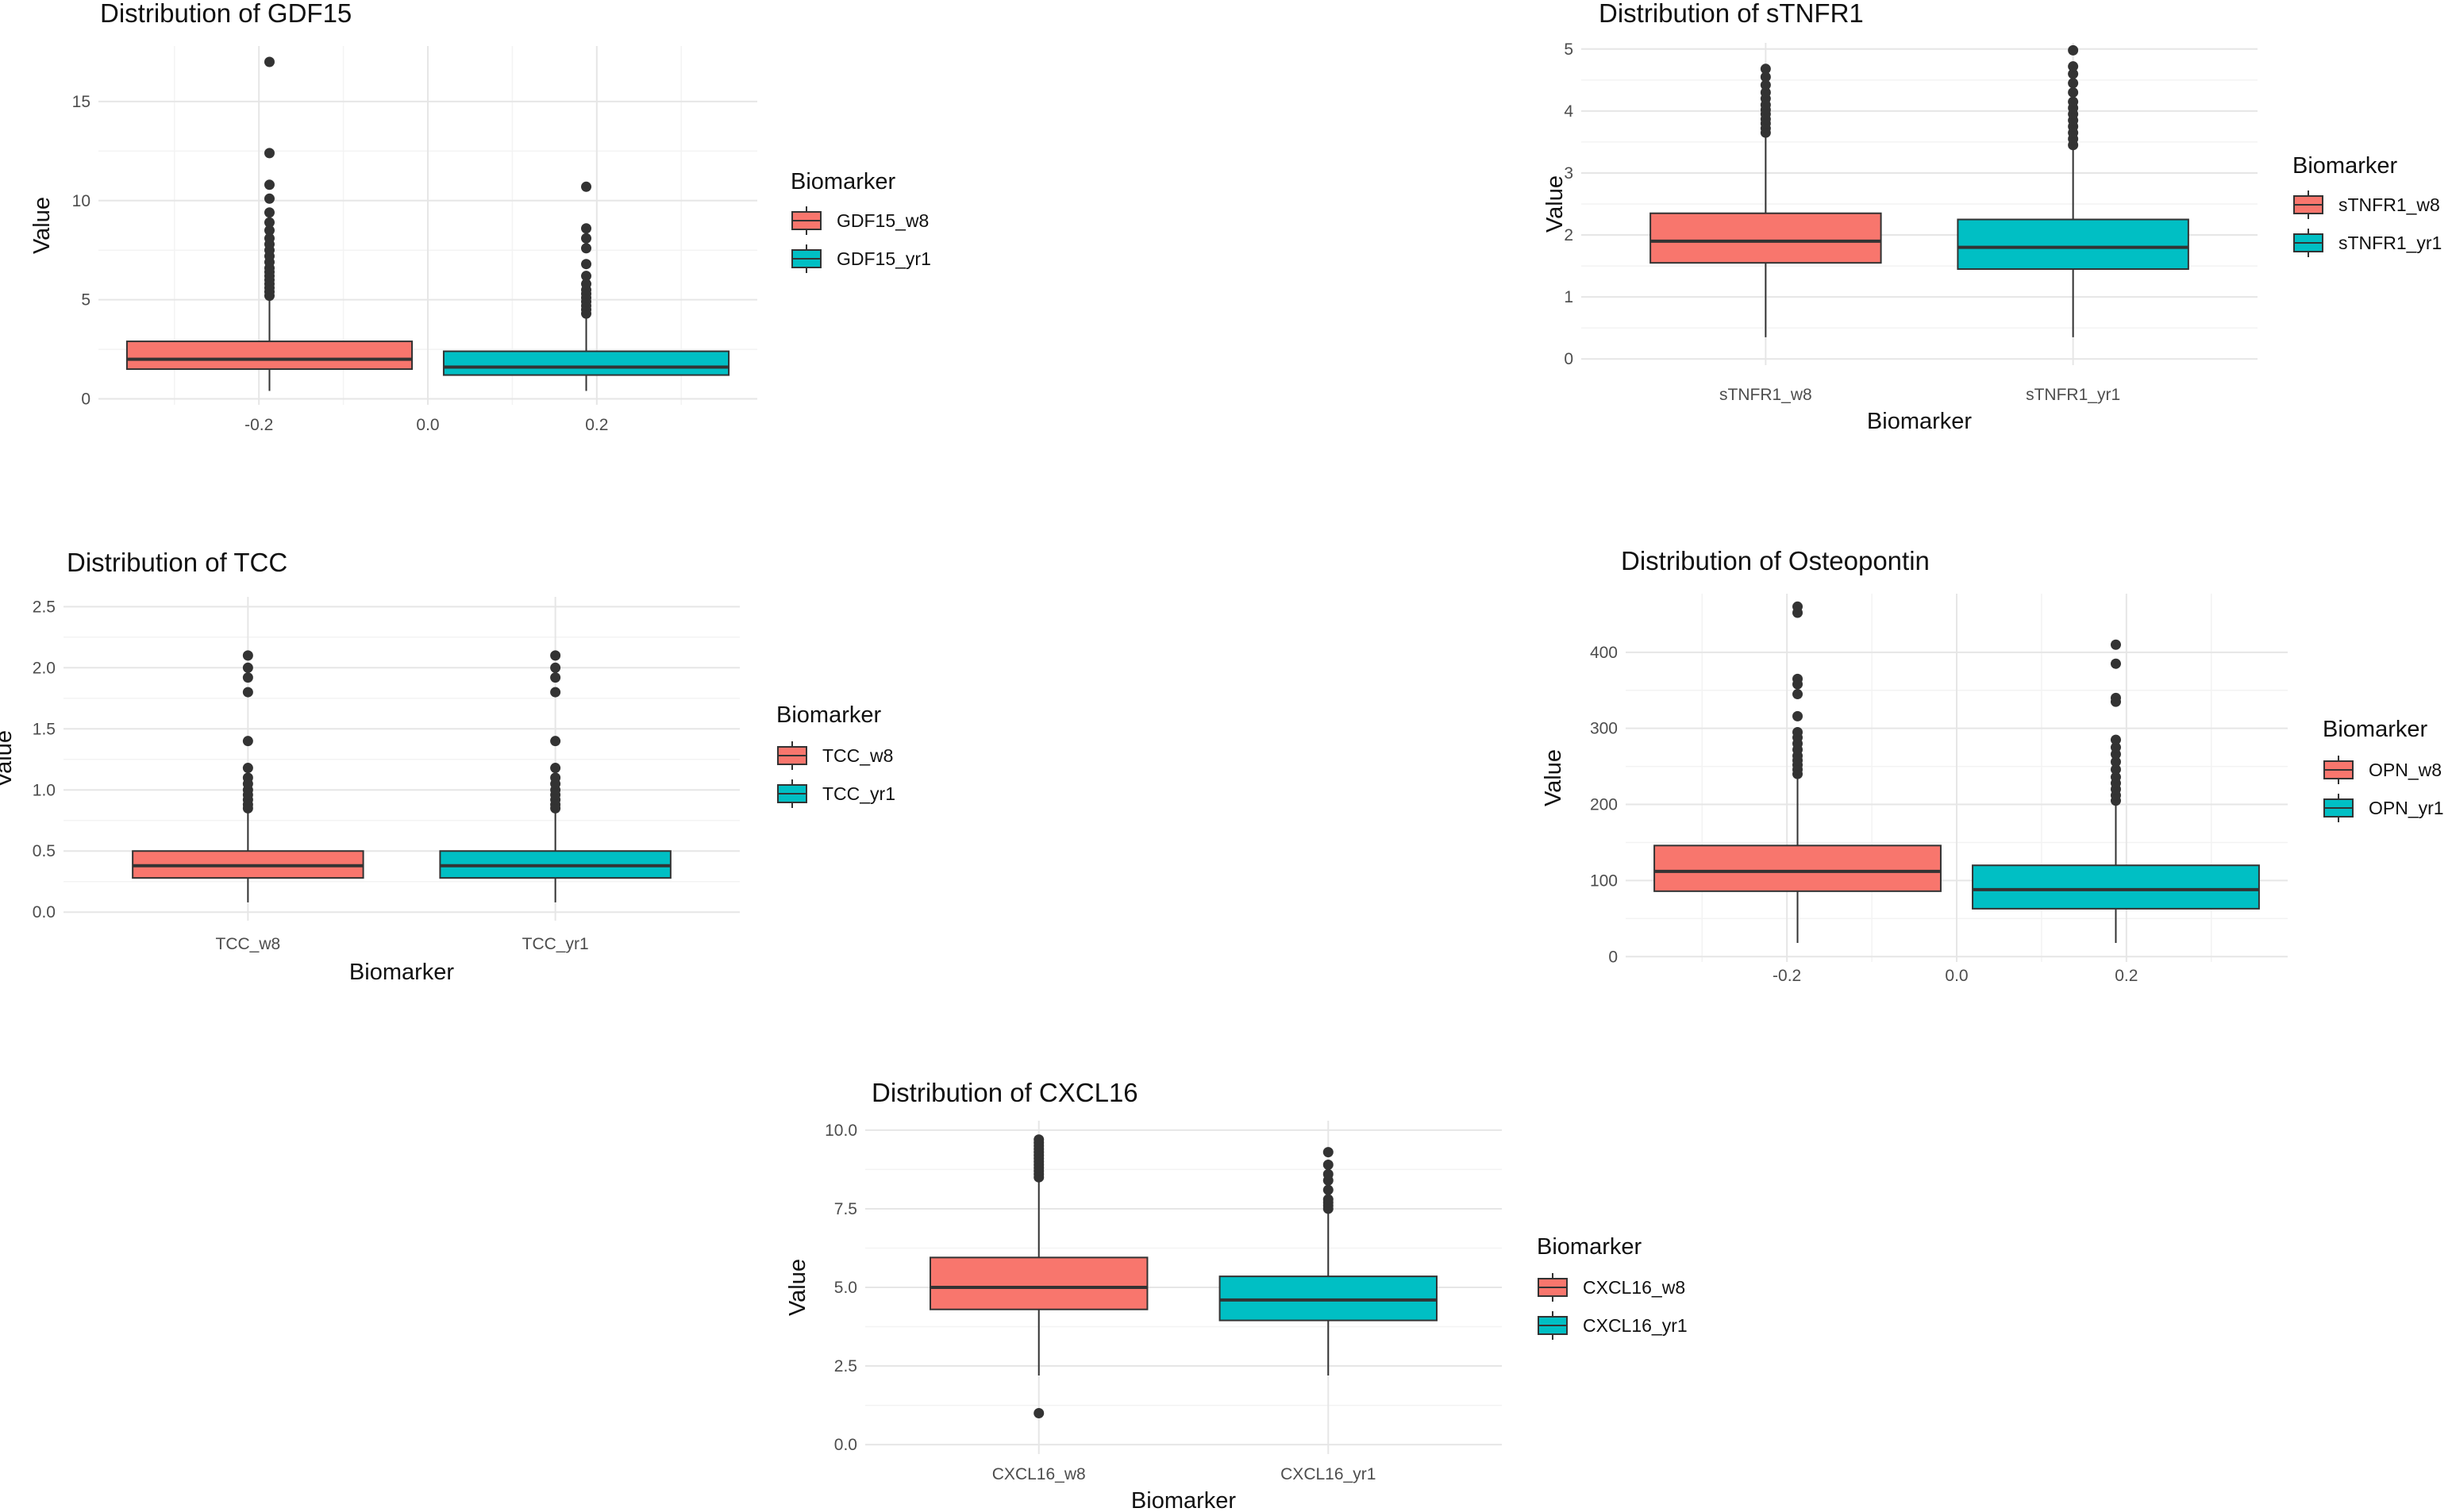 The image size is (2452, 1512). Describe the element at coordinates (2116, 887) in the screenshot. I see `box-OPN_yr1` at that location.